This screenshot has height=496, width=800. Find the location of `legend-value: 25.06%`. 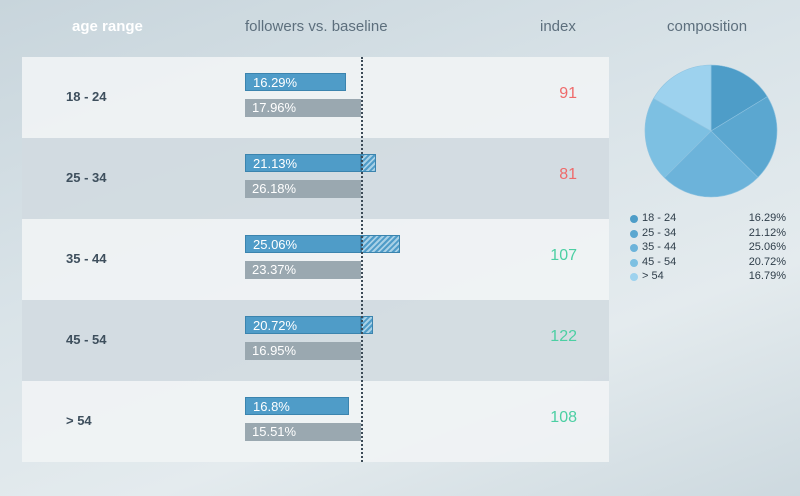

legend-value: 25.06% is located at coordinates (767, 247).